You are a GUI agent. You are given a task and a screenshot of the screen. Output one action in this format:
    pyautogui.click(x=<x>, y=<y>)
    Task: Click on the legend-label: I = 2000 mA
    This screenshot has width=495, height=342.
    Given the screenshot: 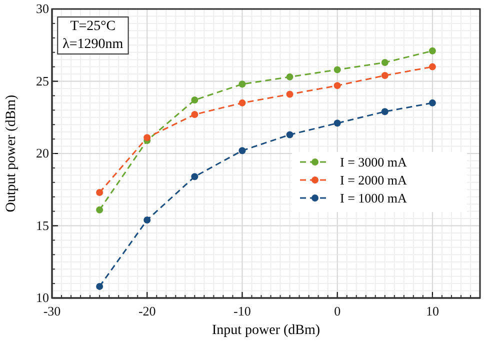 What is the action you would take?
    pyautogui.click(x=374, y=180)
    